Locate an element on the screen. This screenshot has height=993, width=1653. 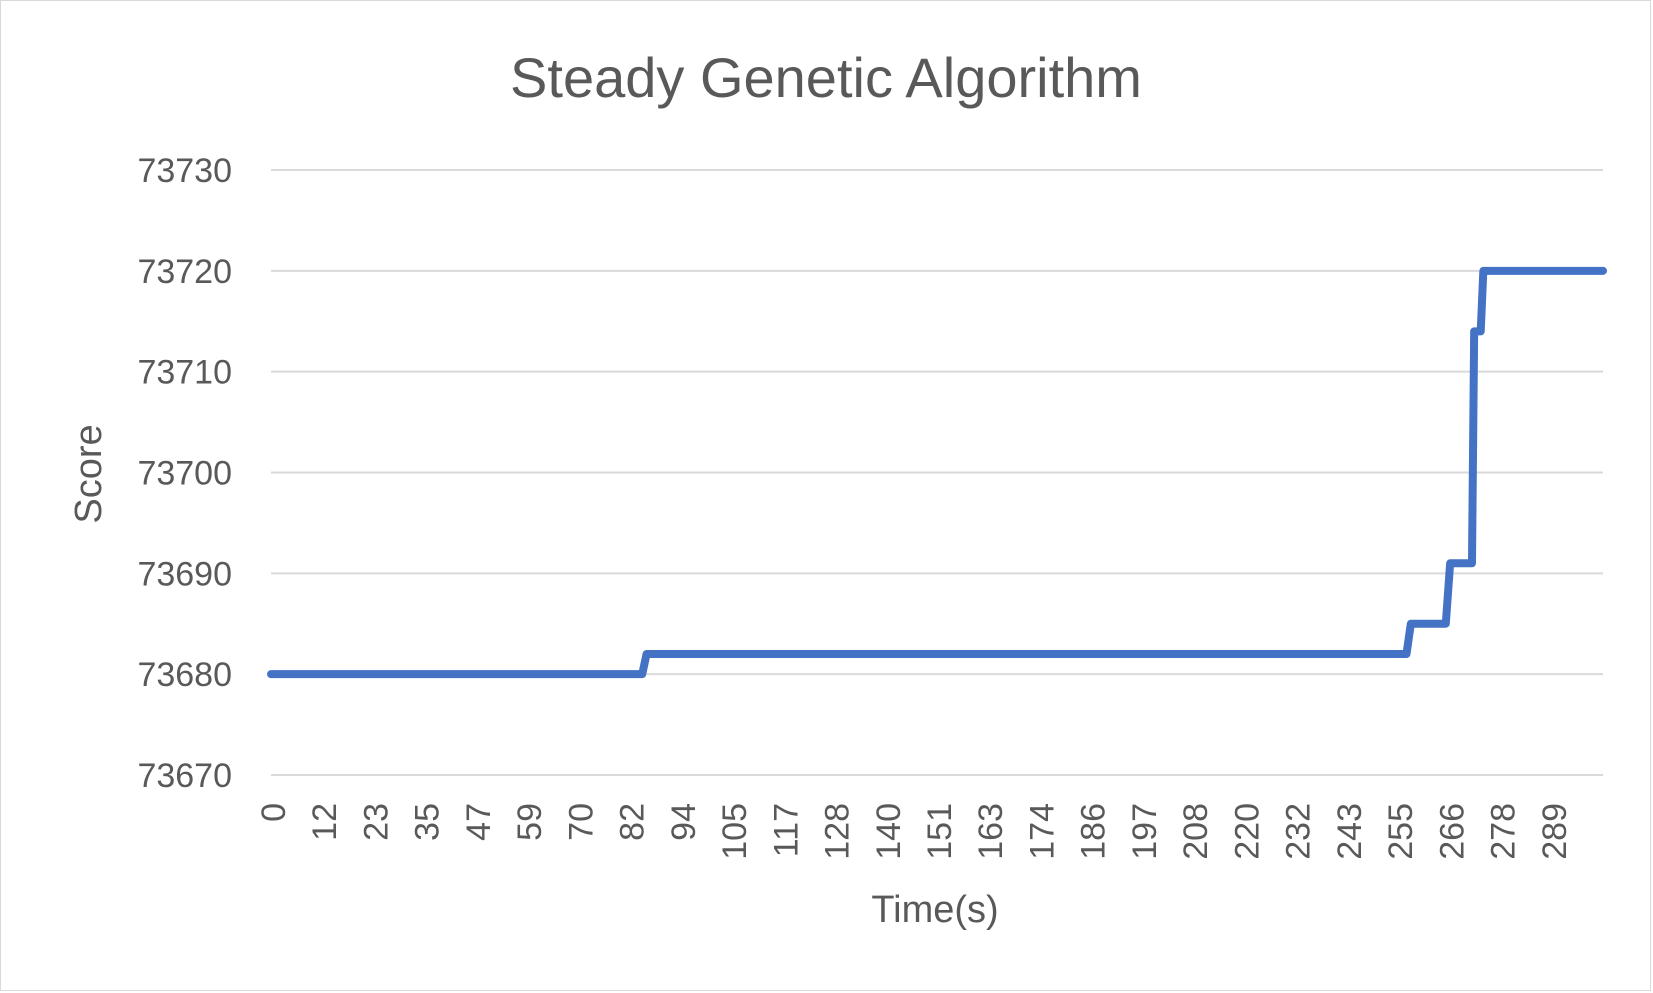
x-tick-label: 151 is located at coordinates (940, 831).